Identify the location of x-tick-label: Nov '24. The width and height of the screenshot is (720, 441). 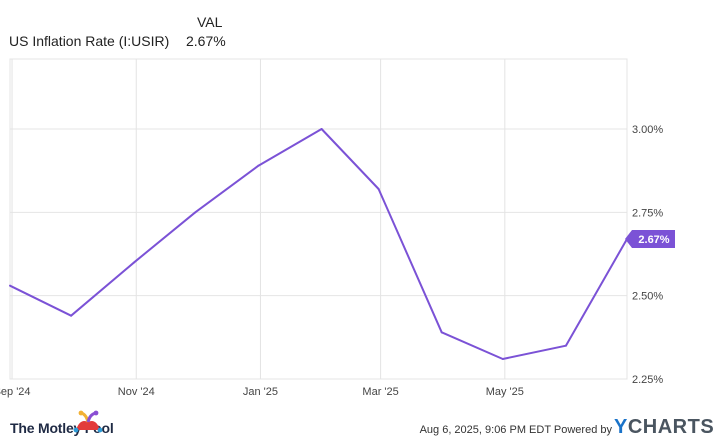
(136, 392).